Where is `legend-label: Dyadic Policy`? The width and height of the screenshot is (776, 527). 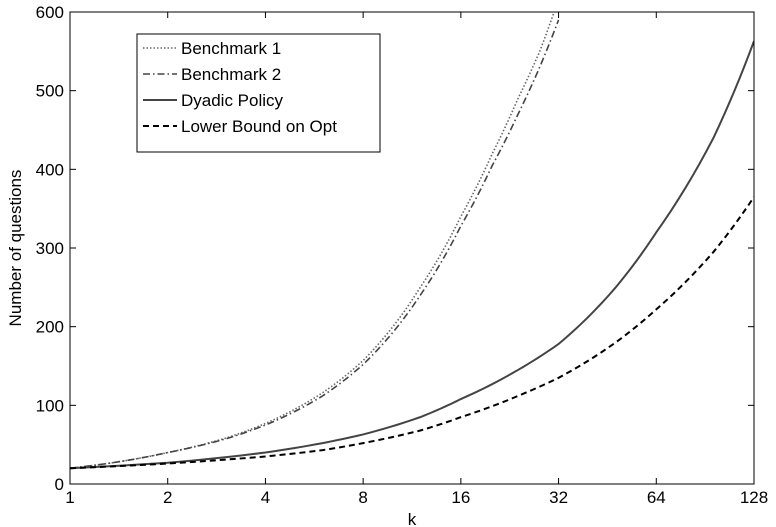
legend-label: Dyadic Policy is located at coordinates (232, 100).